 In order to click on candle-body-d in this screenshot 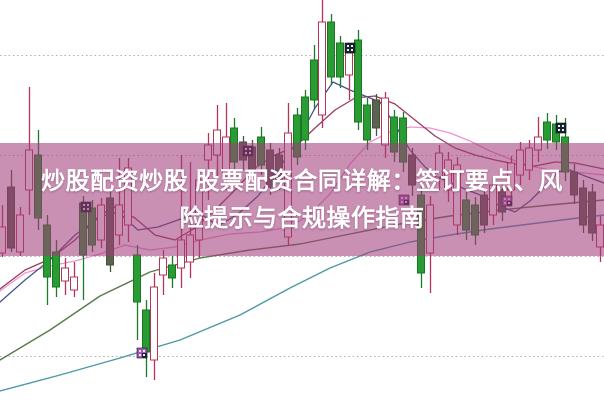, I will do `click(376, 114)`.